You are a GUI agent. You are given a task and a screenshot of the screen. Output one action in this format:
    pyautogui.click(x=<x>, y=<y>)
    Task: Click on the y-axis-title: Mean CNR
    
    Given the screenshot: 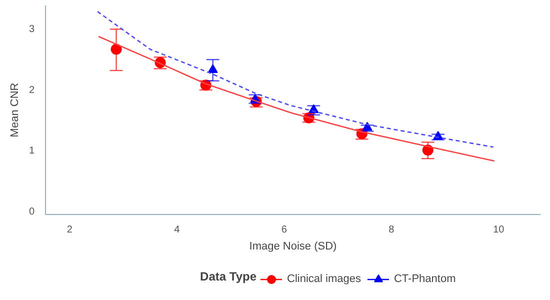 What is the action you would take?
    pyautogui.click(x=14, y=110)
    